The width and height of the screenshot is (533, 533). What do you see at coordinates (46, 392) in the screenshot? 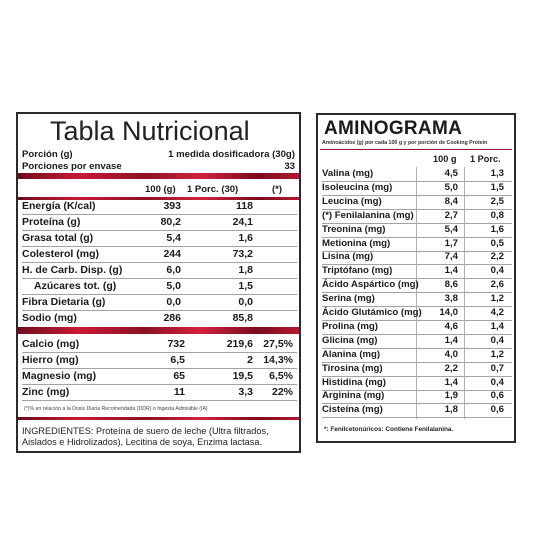
I see `mineral-name: Zinc (mg)` at bounding box center [46, 392].